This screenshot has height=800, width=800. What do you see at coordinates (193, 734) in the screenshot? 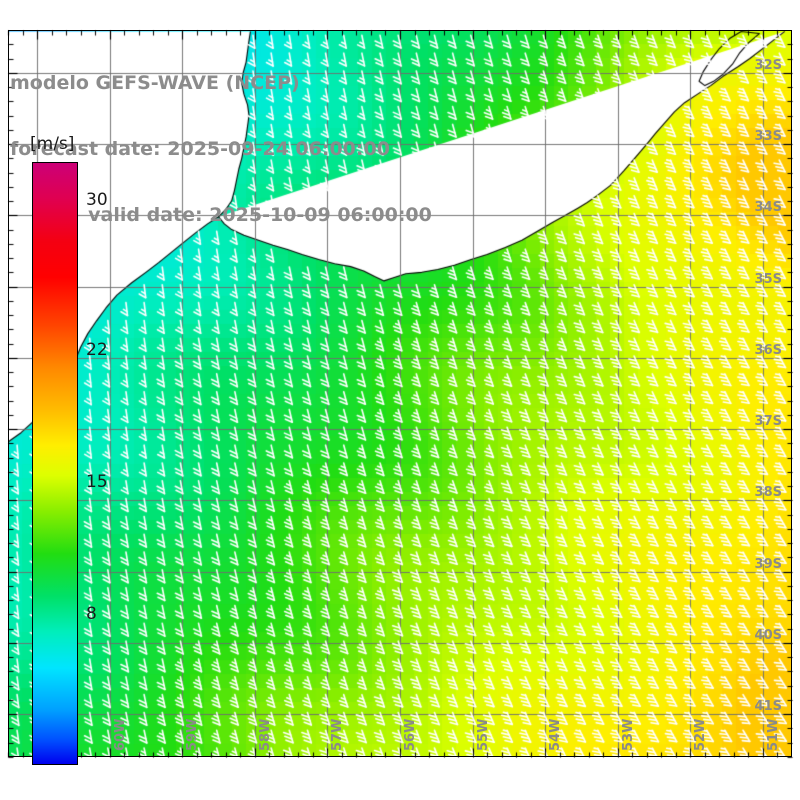
I see `lon-tick-label: 59W` at bounding box center [193, 734].